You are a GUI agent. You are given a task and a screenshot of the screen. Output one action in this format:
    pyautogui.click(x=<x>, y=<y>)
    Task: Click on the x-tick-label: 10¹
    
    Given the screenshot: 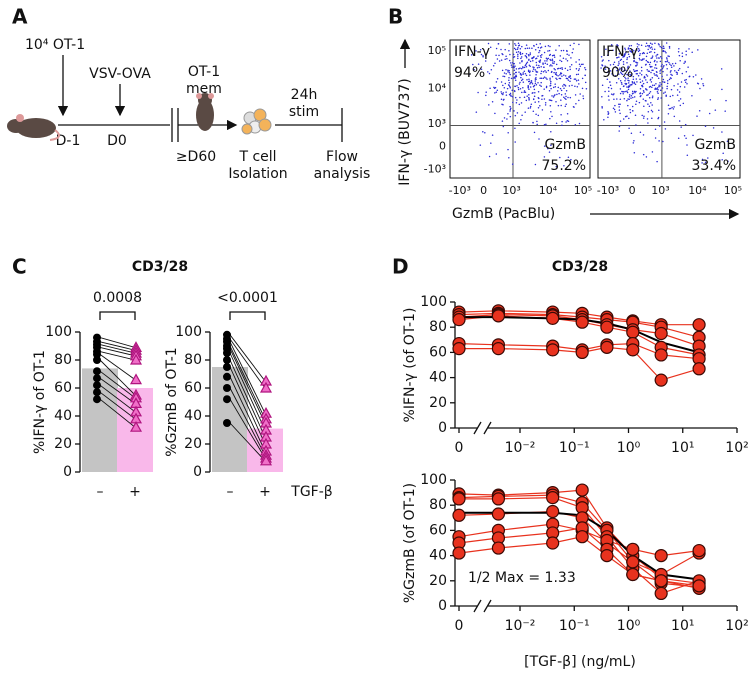 What is the action you would take?
    pyautogui.click(x=682, y=626)
    